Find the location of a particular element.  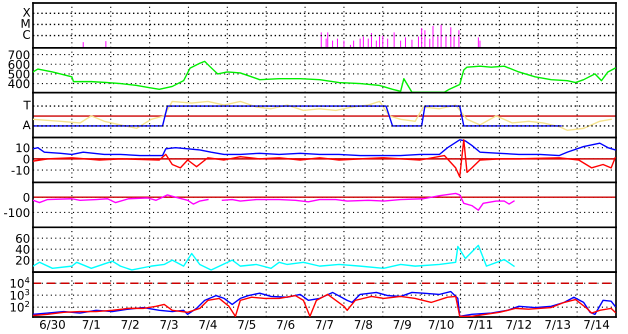

x-tick-label: 7/14 is located at coordinates (597, 325).